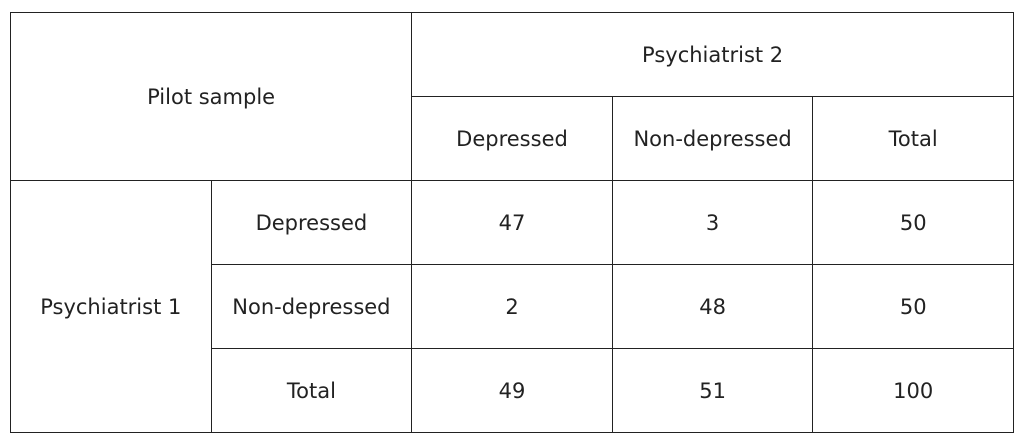 Image resolution: width=1024 pixels, height=447 pixels. I want to click on cell: 49, so click(512, 390).